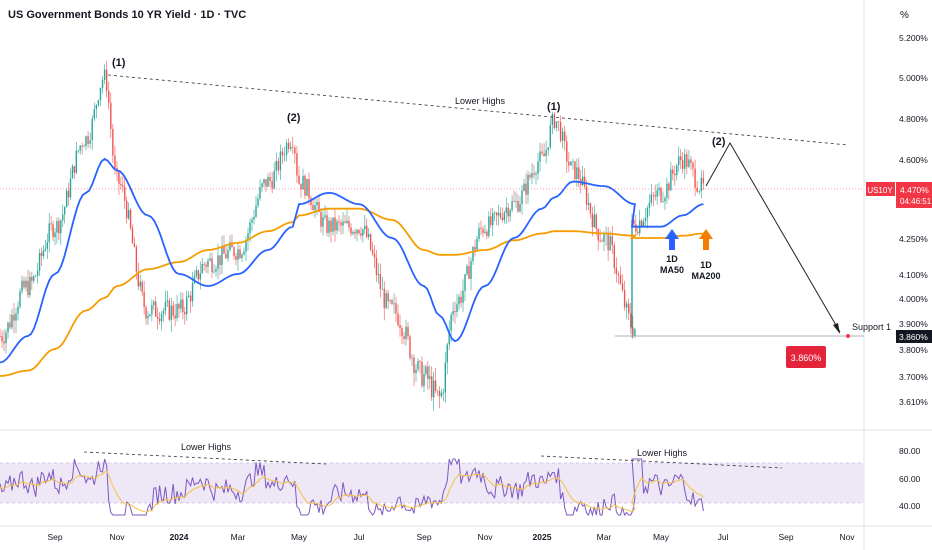  What do you see at coordinates (871, 327) in the screenshot?
I see `support-label: Support 1` at bounding box center [871, 327].